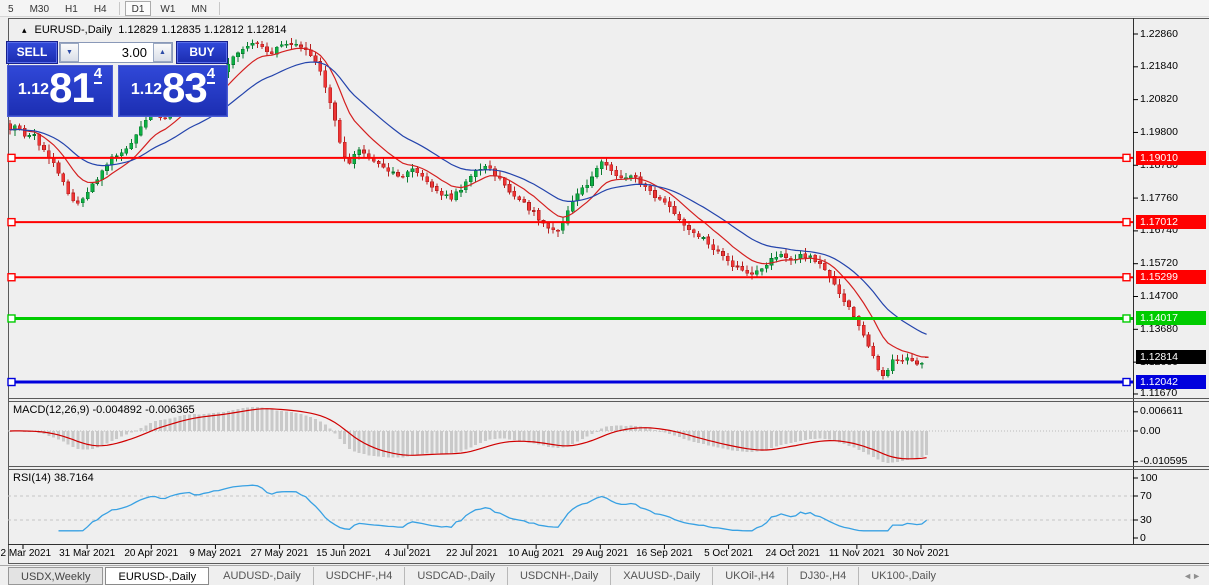 Image resolution: width=1209 pixels, height=585 pixels. What do you see at coordinates (407, 553) in the screenshot?
I see `date-label: 4 Jul 2021` at bounding box center [407, 553].